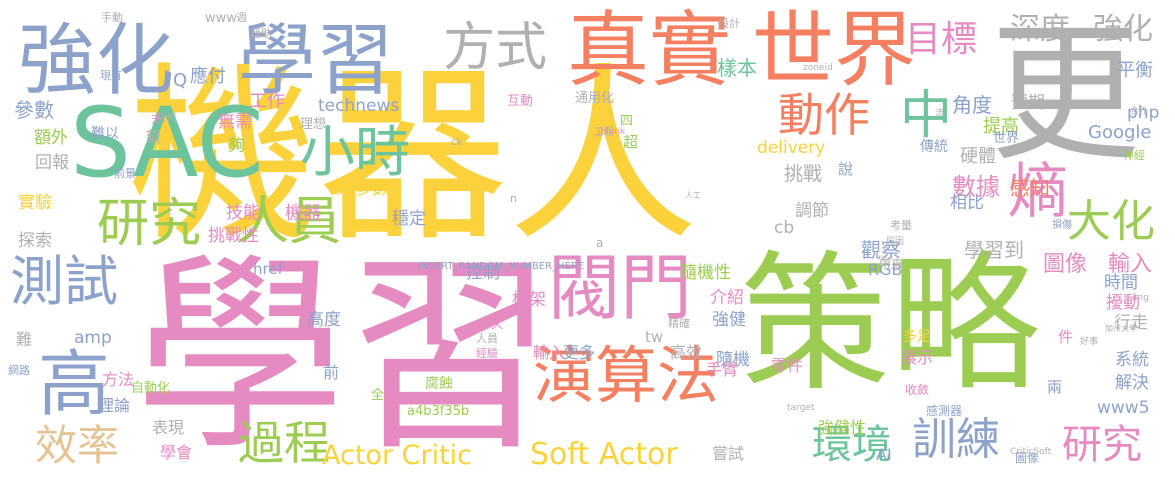 The height and width of the screenshot is (482, 1175). I want to click on cloud-word: 數據, so click(976, 187).